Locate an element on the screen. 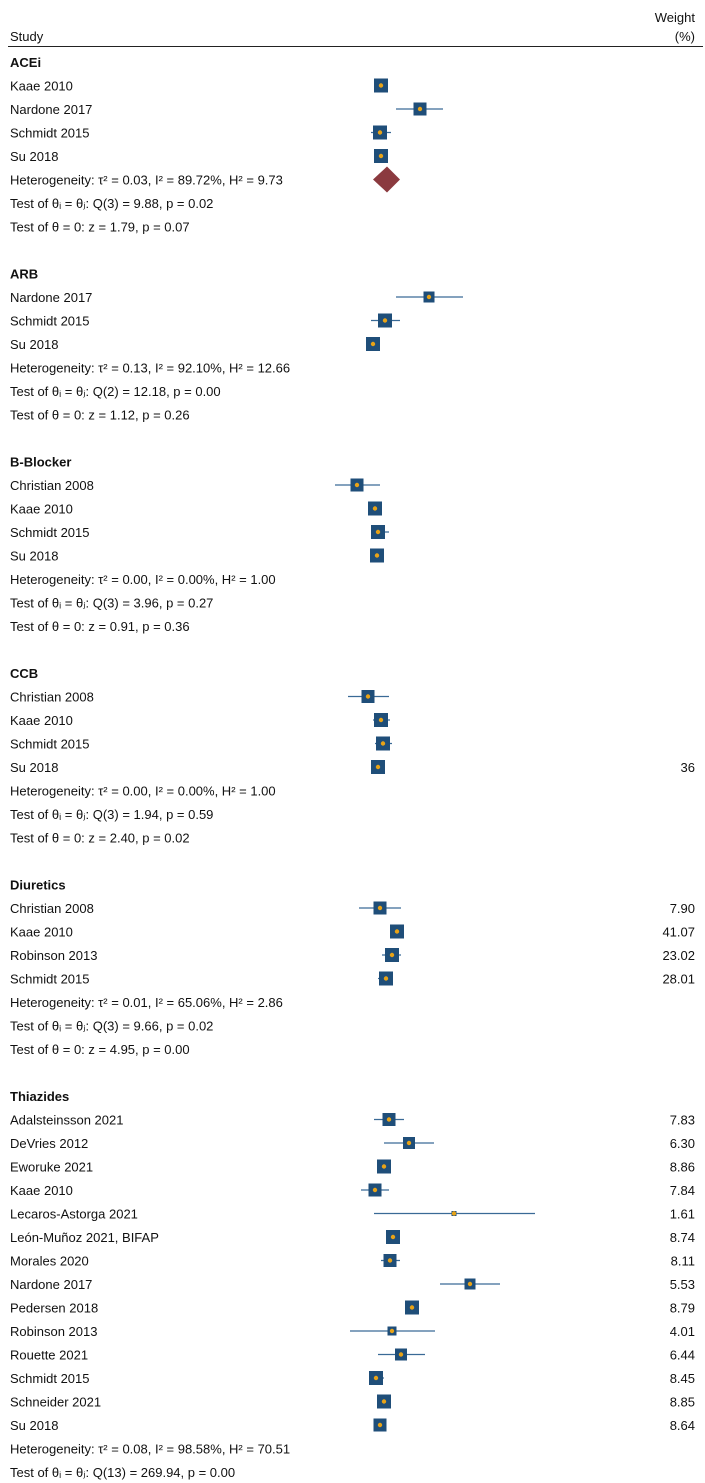 This screenshot has width=705, height=1483. study-label: Pedersen 2018 is located at coordinates (54, 1308).